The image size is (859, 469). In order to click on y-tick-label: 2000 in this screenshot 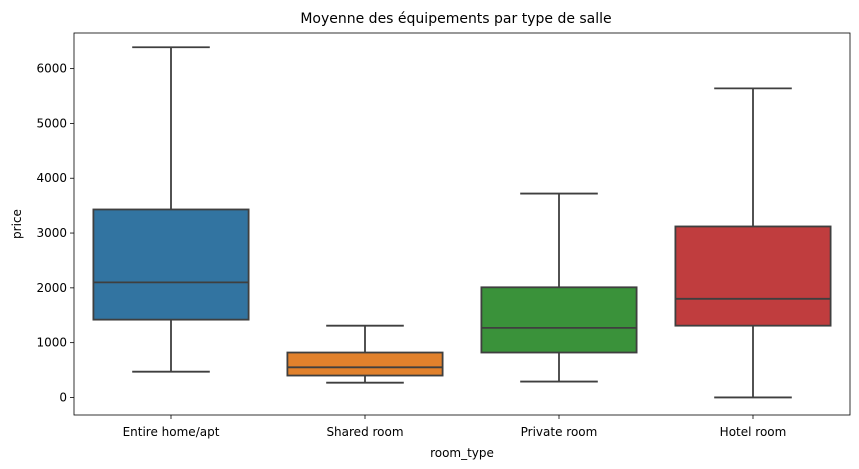, I will do `click(51, 288)`.